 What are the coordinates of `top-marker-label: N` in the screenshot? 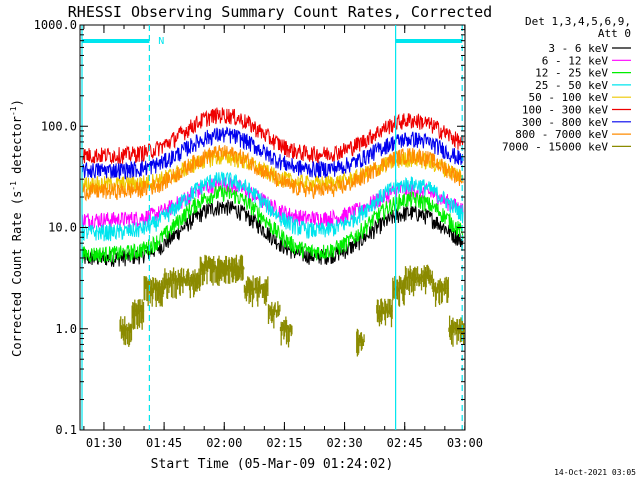 It's located at (161, 41).